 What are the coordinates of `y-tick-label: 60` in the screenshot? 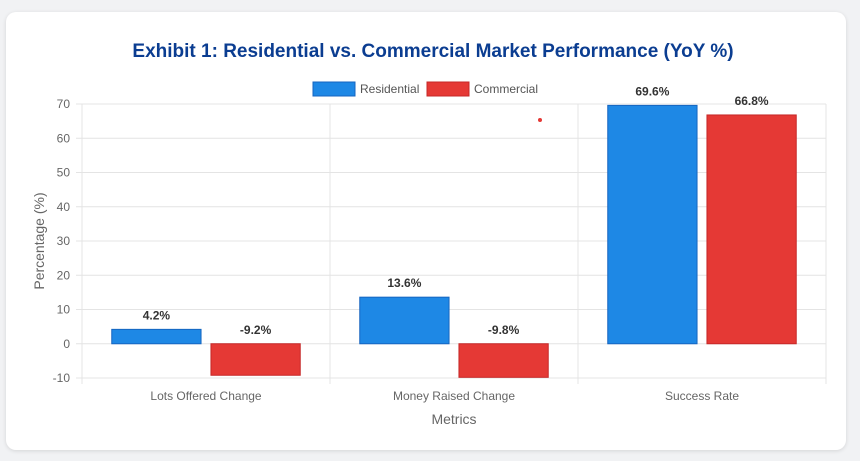 It's located at (64, 138).